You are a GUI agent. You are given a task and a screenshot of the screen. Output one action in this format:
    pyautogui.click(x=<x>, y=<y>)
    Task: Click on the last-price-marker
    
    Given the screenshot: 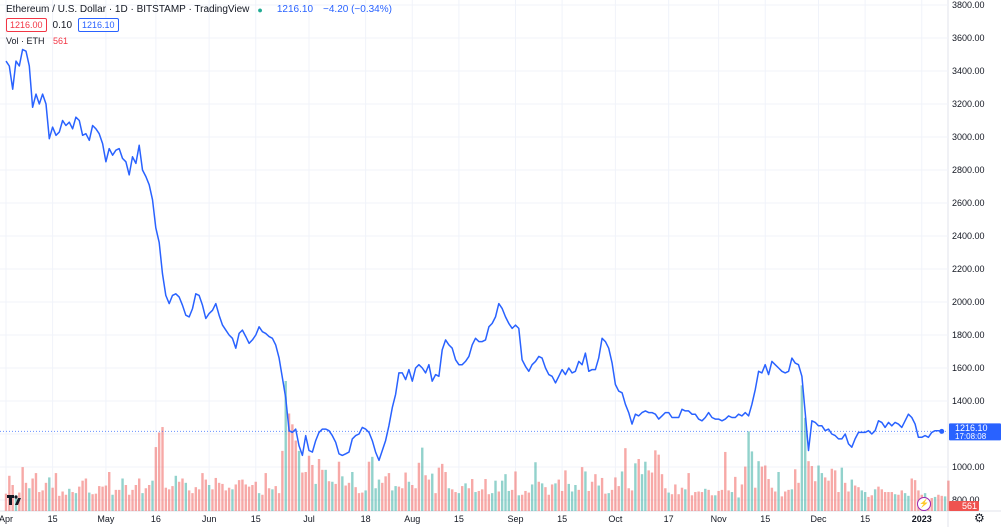 What is the action you would take?
    pyautogui.click(x=942, y=431)
    